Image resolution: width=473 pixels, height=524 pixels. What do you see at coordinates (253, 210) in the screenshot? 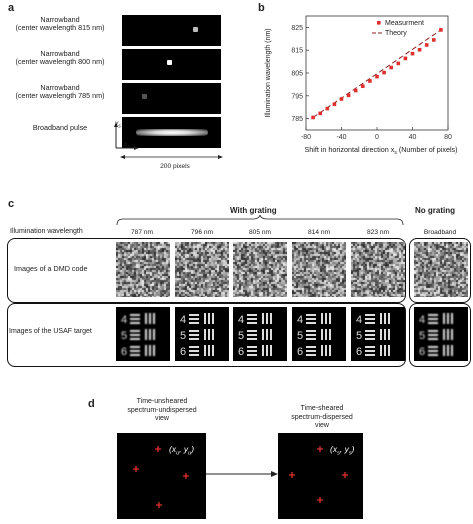
I see `with-grating-header: With grating` at bounding box center [253, 210].